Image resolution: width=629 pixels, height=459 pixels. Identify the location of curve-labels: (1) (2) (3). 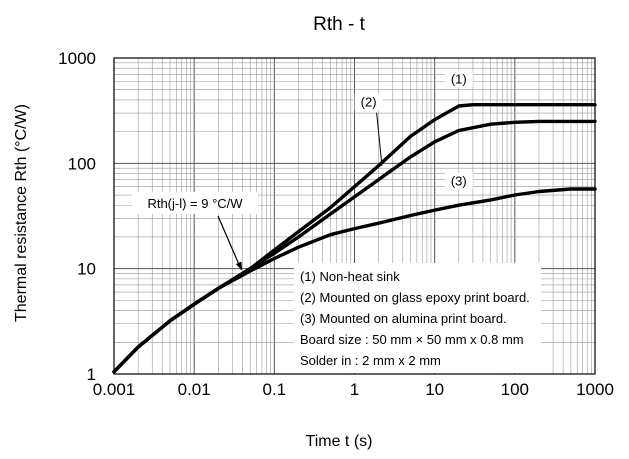
(413, 130).